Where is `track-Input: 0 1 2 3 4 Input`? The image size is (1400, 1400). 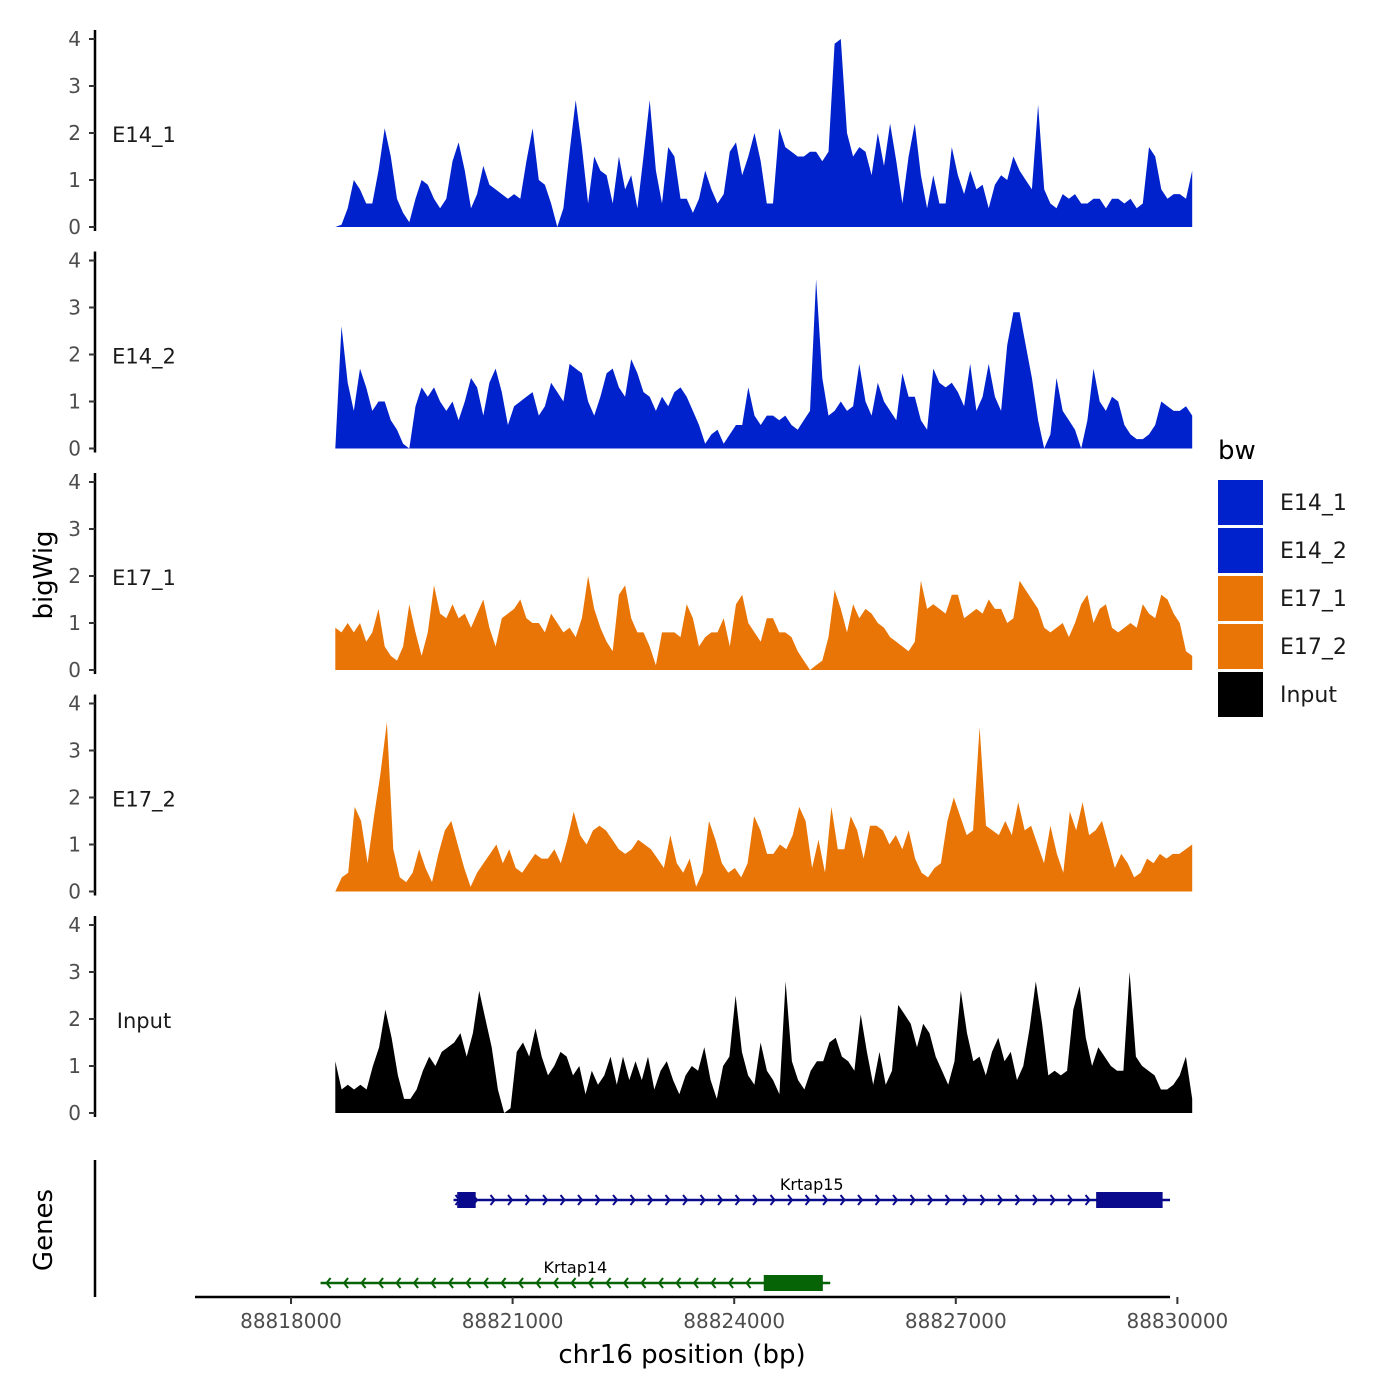
track-Input: 0 1 2 3 4 Input is located at coordinates (630, 1019).